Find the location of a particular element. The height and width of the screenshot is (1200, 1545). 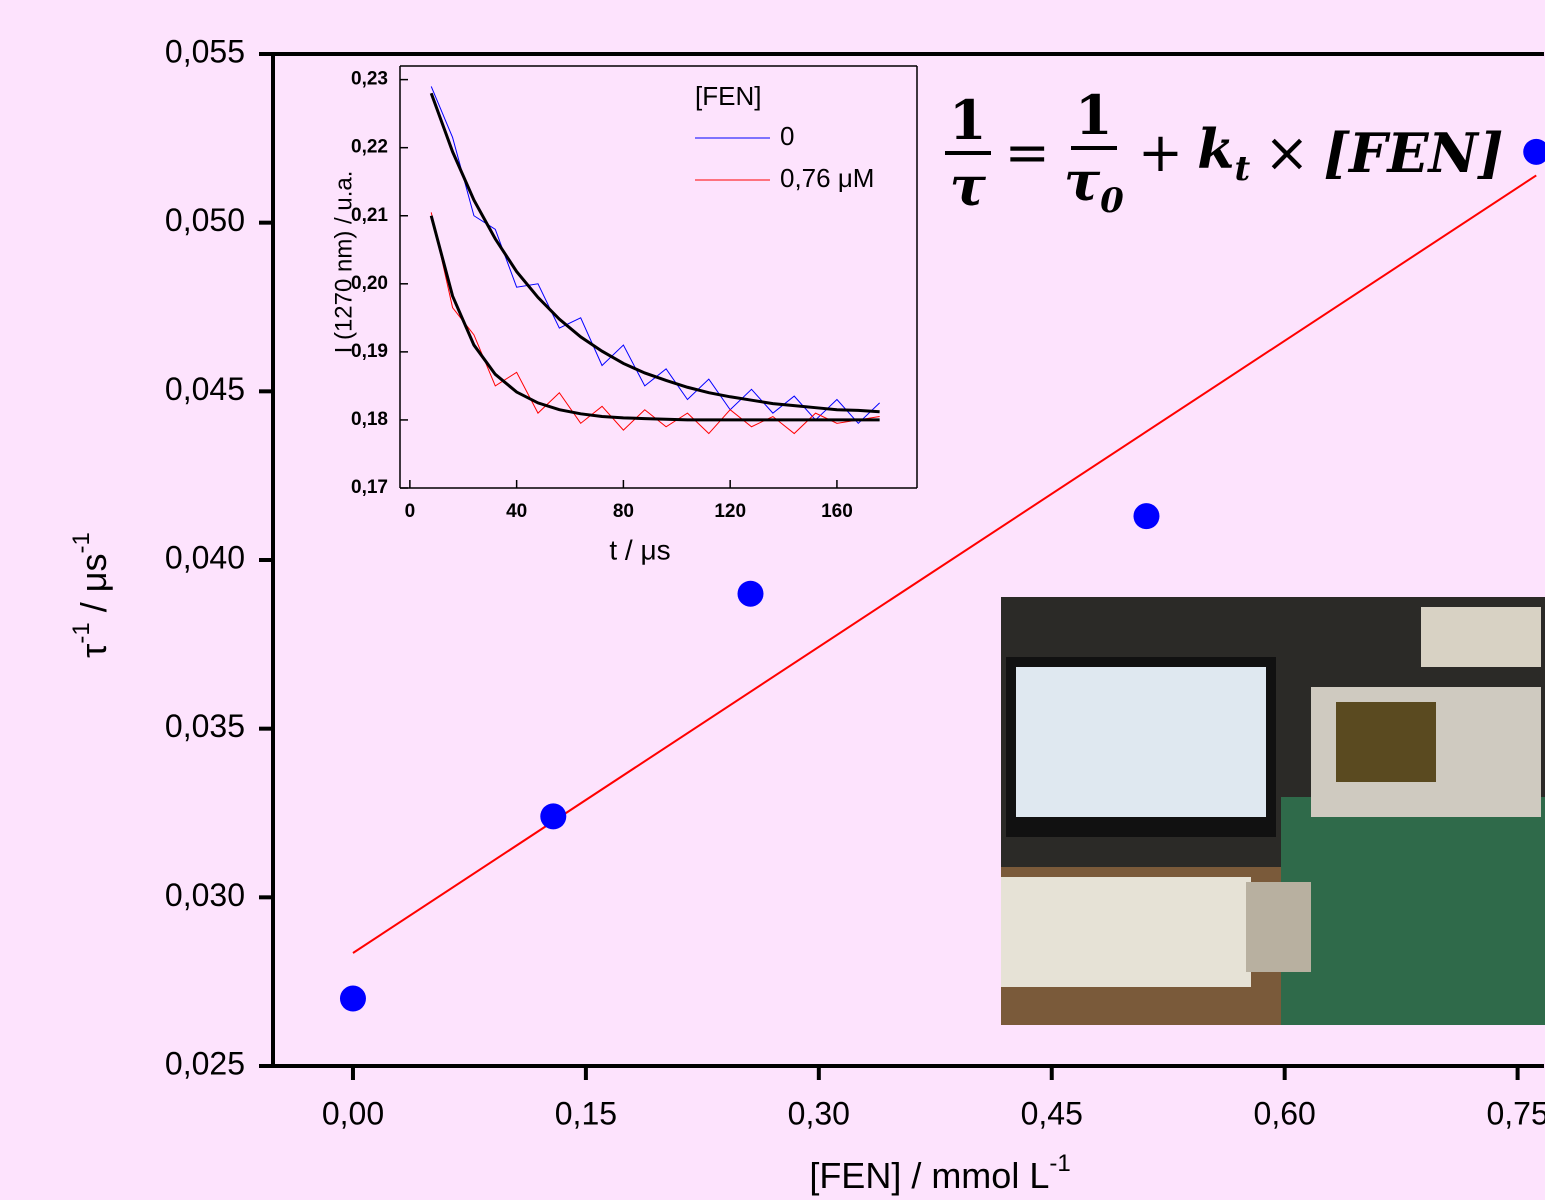

eq-text: + is located at coordinates (1160, 153).